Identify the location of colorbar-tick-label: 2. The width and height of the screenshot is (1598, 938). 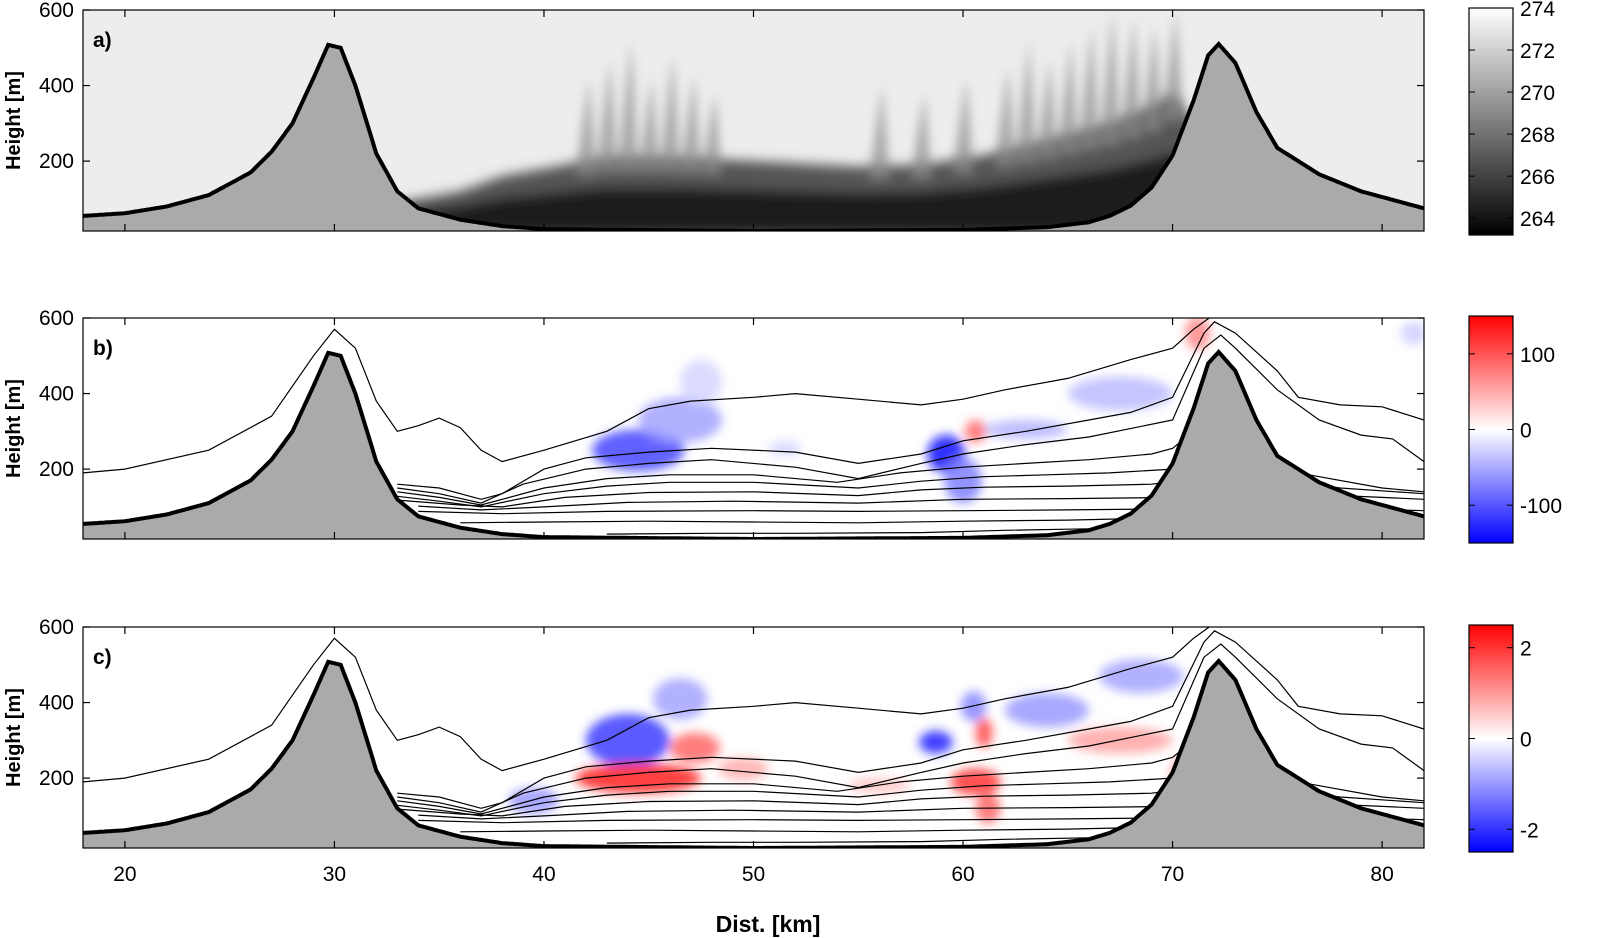
(1526, 649).